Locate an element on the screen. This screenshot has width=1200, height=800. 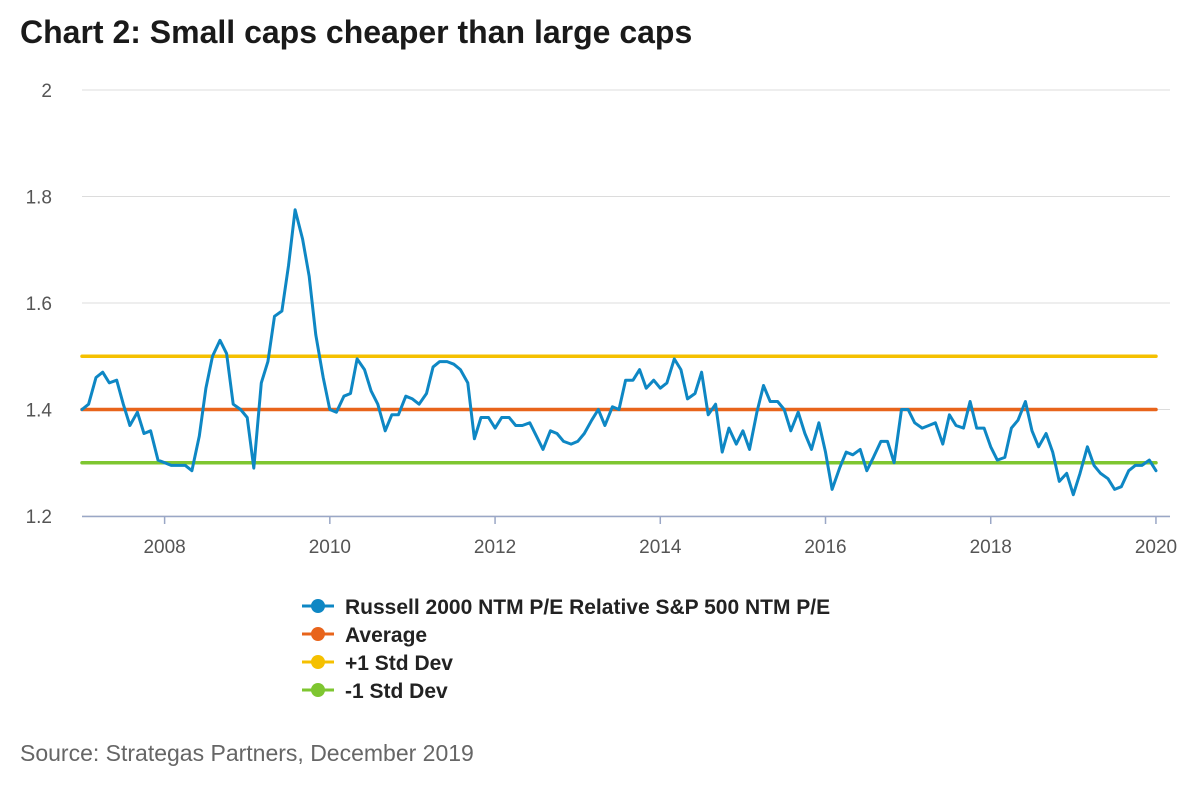
legend-label: +1 Std Dev is located at coordinates (399, 663).